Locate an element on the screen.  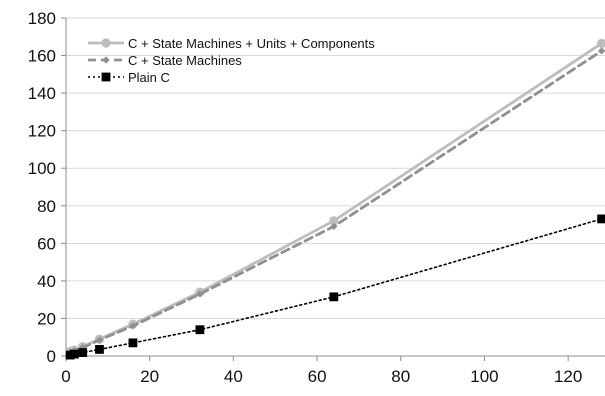
legend-entry-2: Plain C is located at coordinates (129, 77).